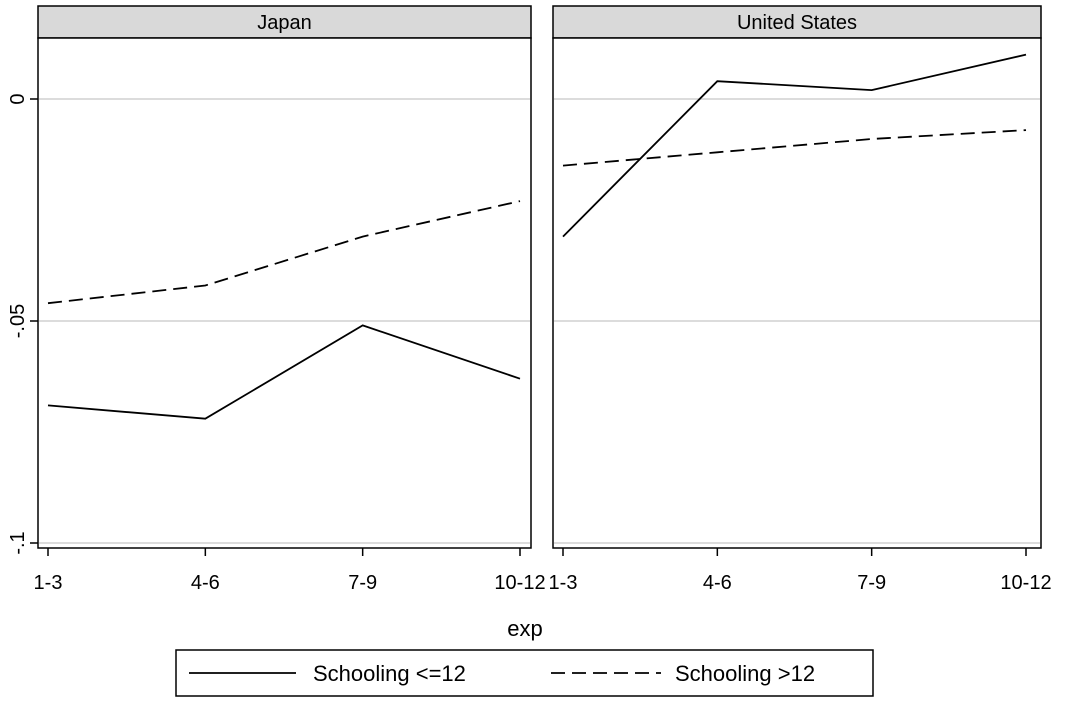 This screenshot has height=702, width=1065. I want to click on legend-label: Schooling <=12, so click(389, 673).